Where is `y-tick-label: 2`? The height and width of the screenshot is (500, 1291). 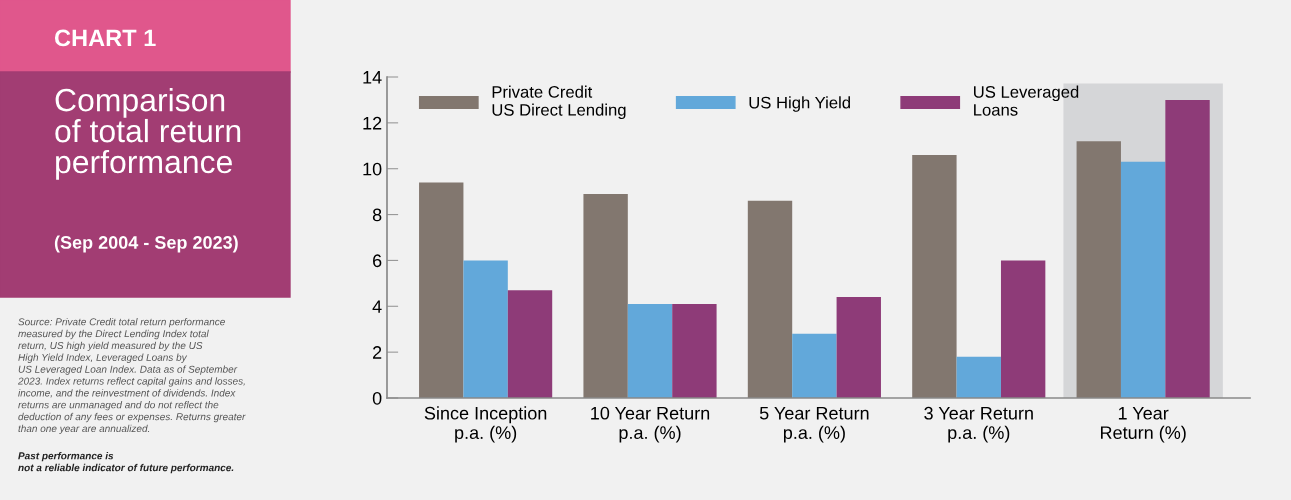
y-tick-label: 2 is located at coordinates (377, 352).